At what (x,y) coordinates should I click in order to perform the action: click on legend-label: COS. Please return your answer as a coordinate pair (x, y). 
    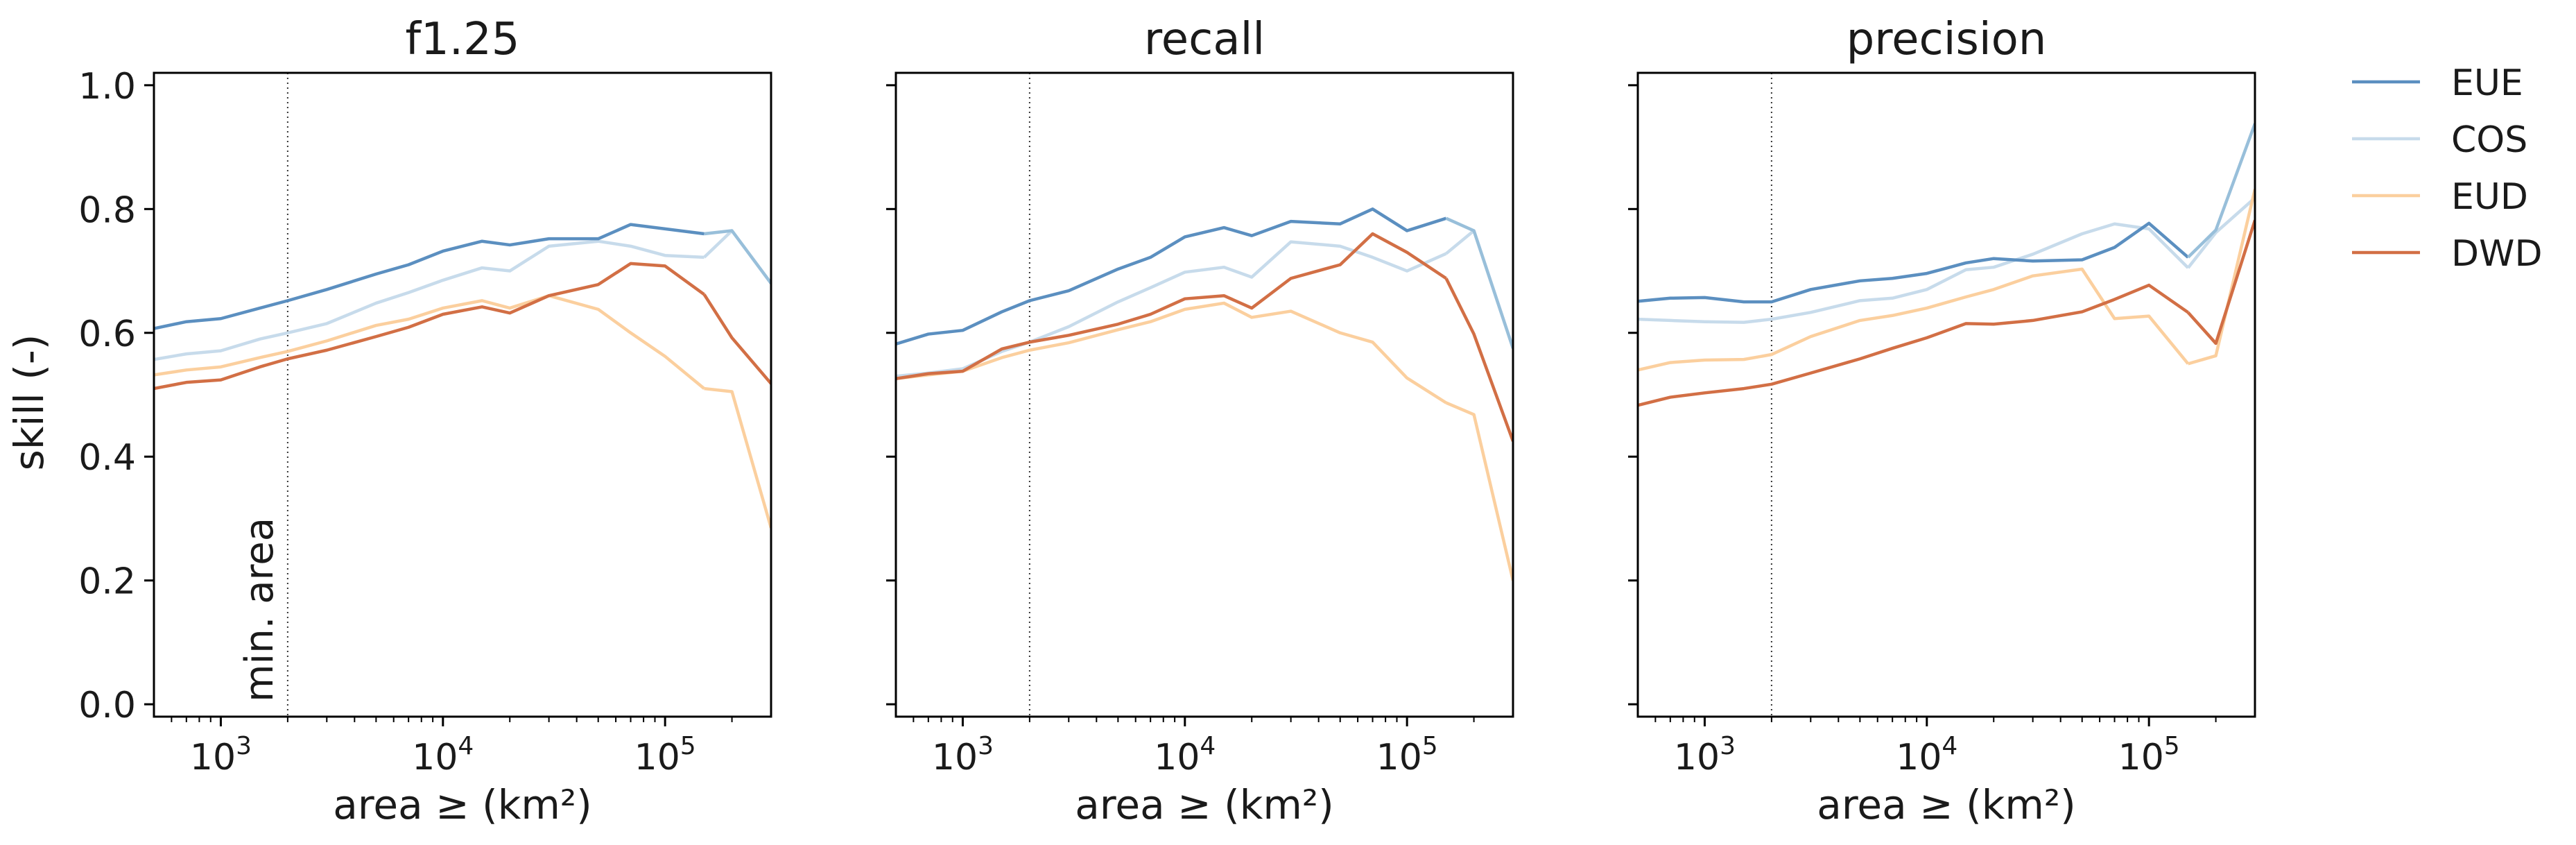
    Looking at the image, I should click on (2489, 140).